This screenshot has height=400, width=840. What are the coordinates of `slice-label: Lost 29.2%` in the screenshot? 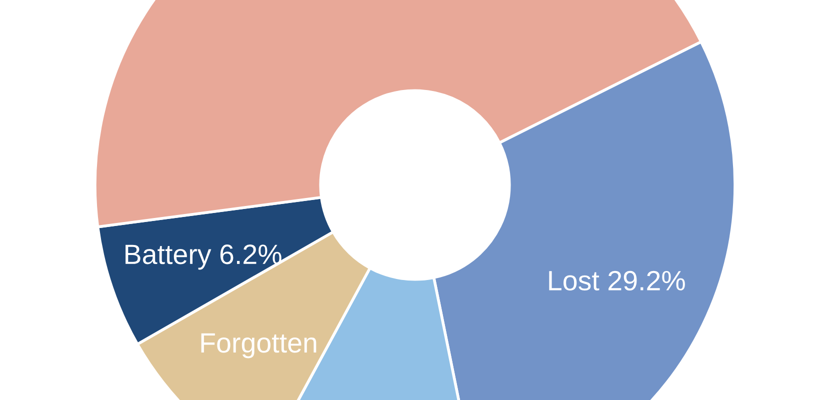 It's located at (617, 280).